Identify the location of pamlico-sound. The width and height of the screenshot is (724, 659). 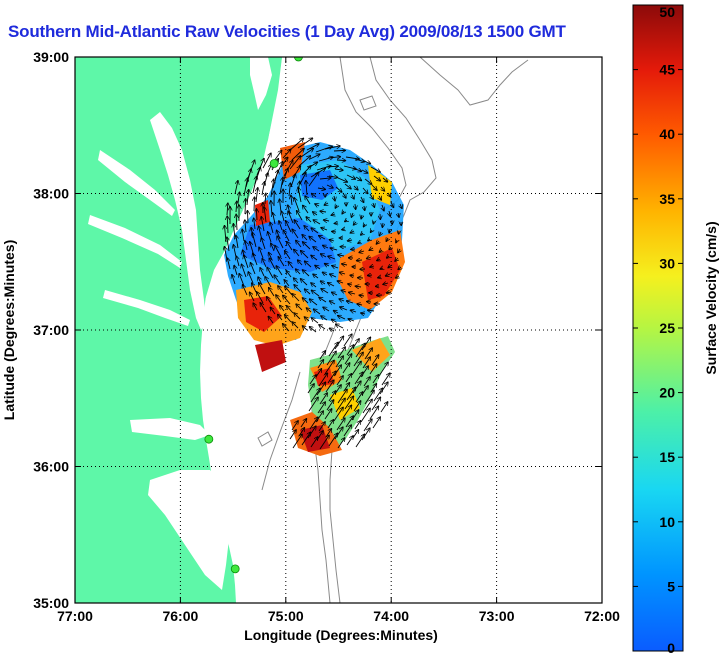
(189, 530).